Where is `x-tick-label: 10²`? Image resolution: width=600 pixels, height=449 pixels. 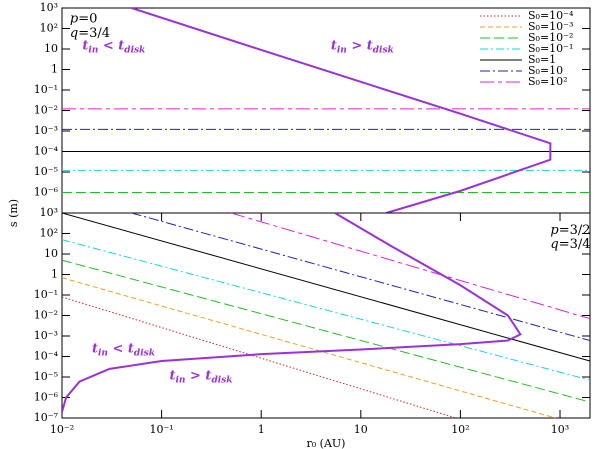 x-tick-label: 10² is located at coordinates (460, 429).